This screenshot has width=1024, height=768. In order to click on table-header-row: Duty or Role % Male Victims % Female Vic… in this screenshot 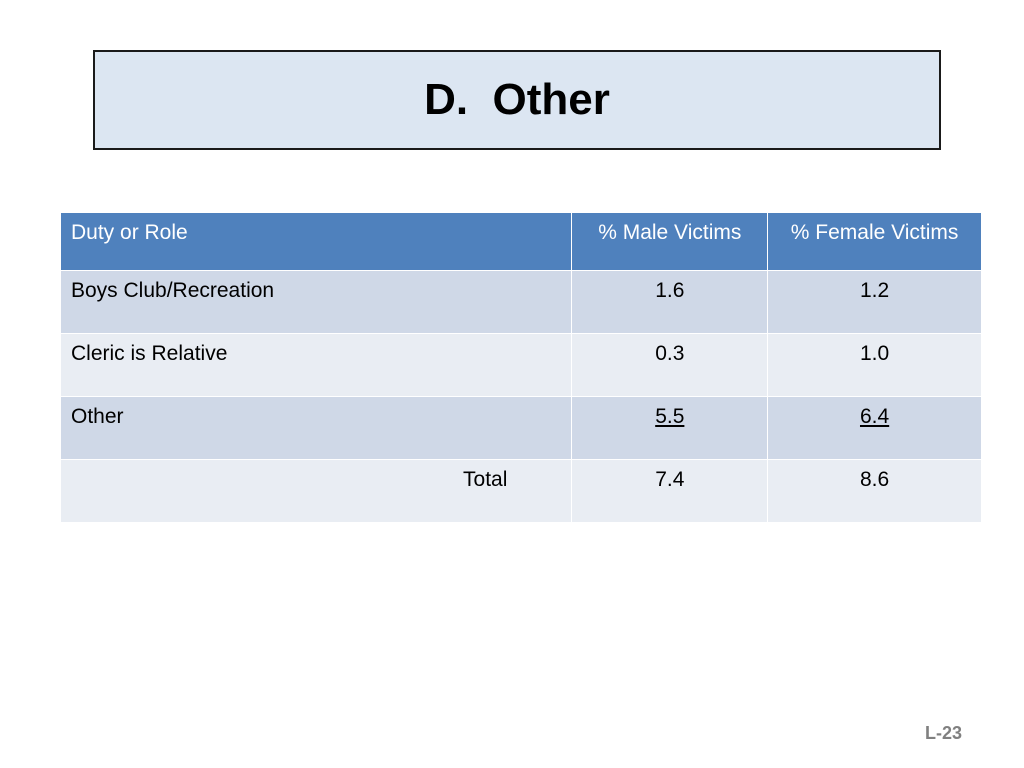, I will do `click(520, 242)`.